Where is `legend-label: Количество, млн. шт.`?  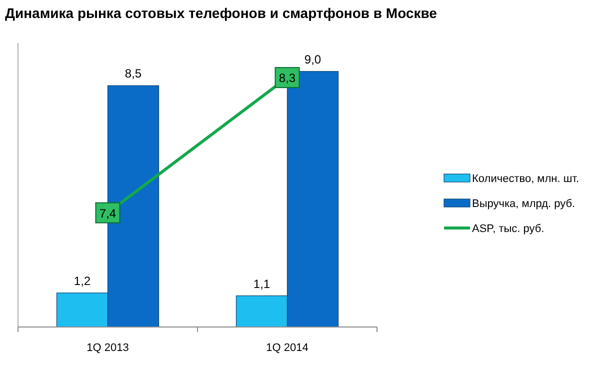
legend-label: Количество, млн. шт. is located at coordinates (526, 179).